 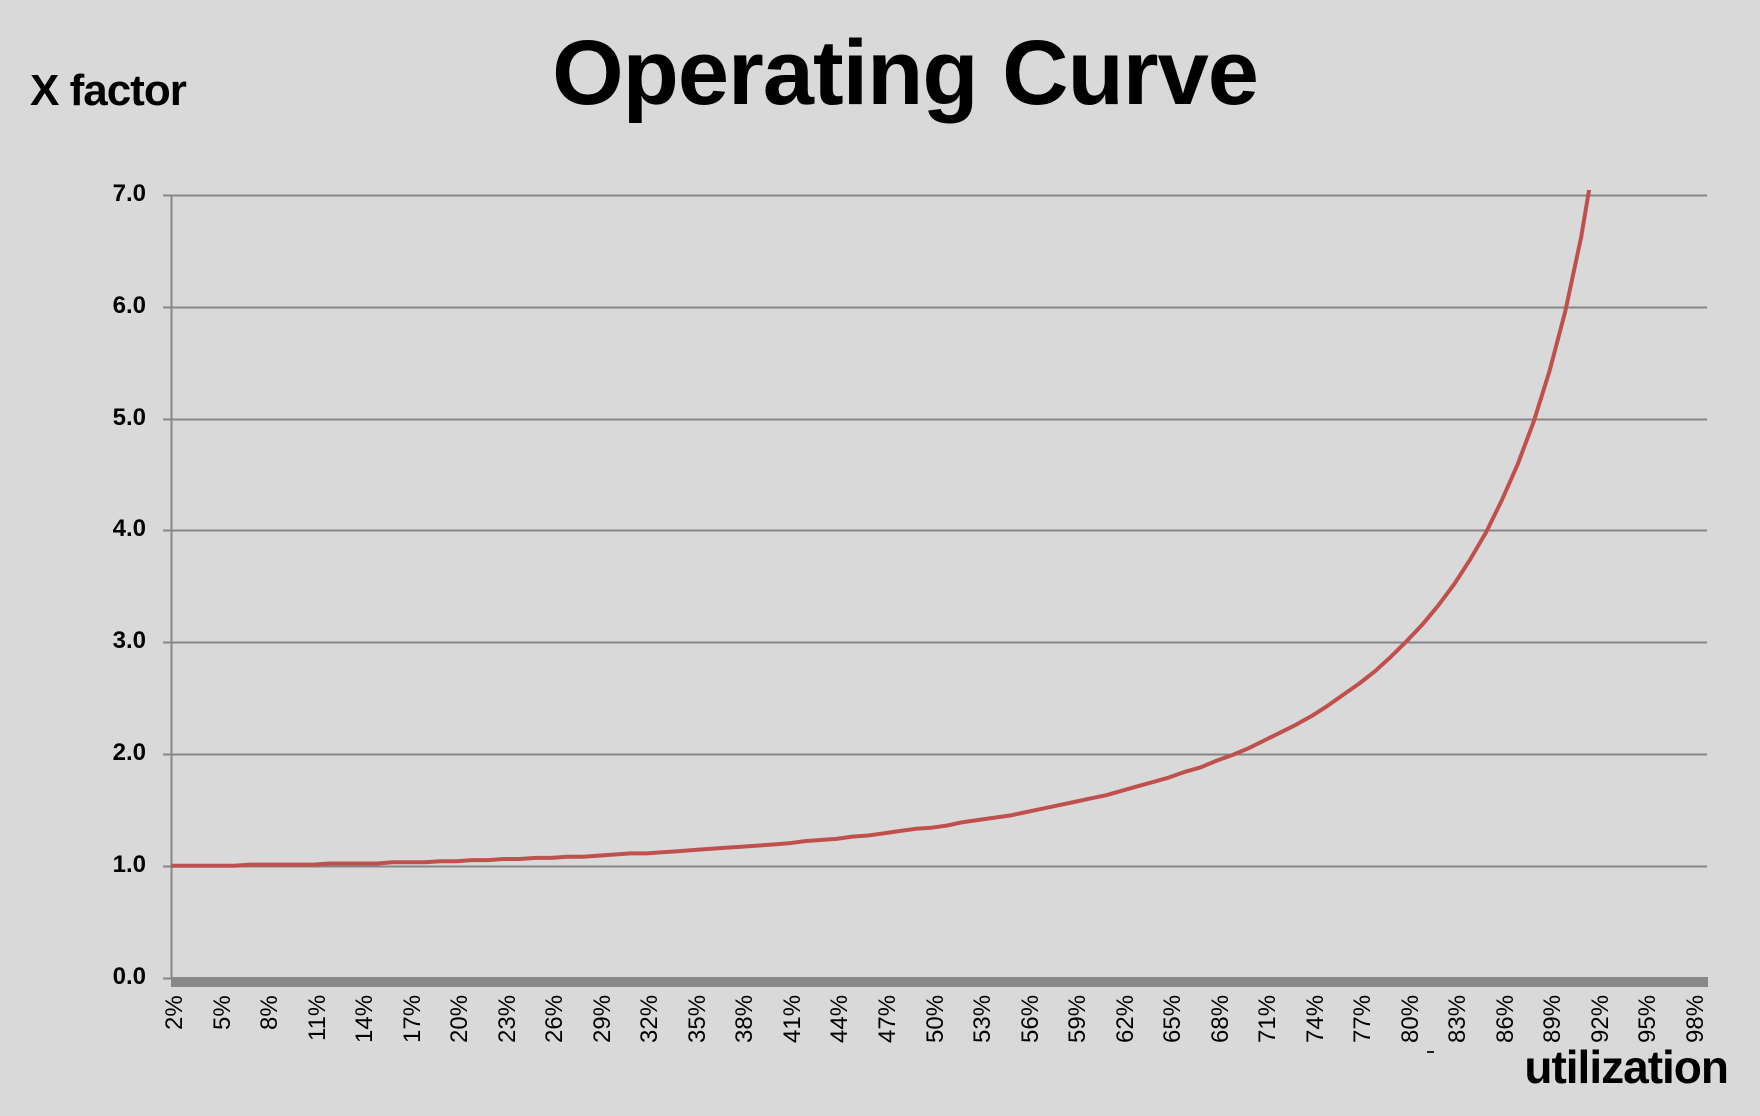 What do you see at coordinates (1600, 1019) in the screenshot?
I see `x-tick-label: 92%` at bounding box center [1600, 1019].